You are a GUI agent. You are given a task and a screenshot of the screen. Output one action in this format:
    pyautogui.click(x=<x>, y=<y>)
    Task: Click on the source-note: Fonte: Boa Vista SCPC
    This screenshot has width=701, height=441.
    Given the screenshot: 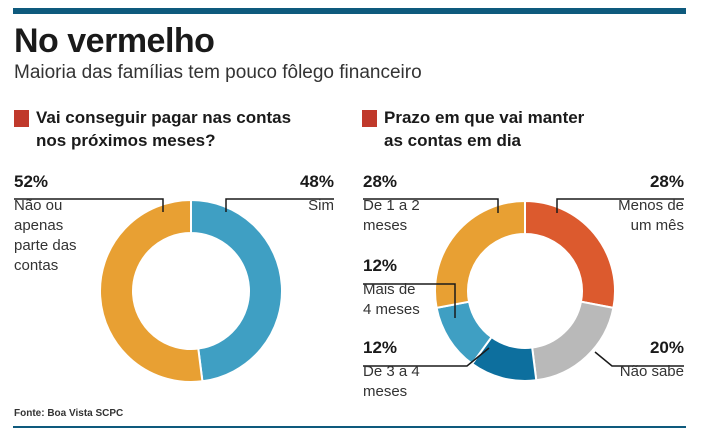 What is the action you would take?
    pyautogui.click(x=69, y=413)
    